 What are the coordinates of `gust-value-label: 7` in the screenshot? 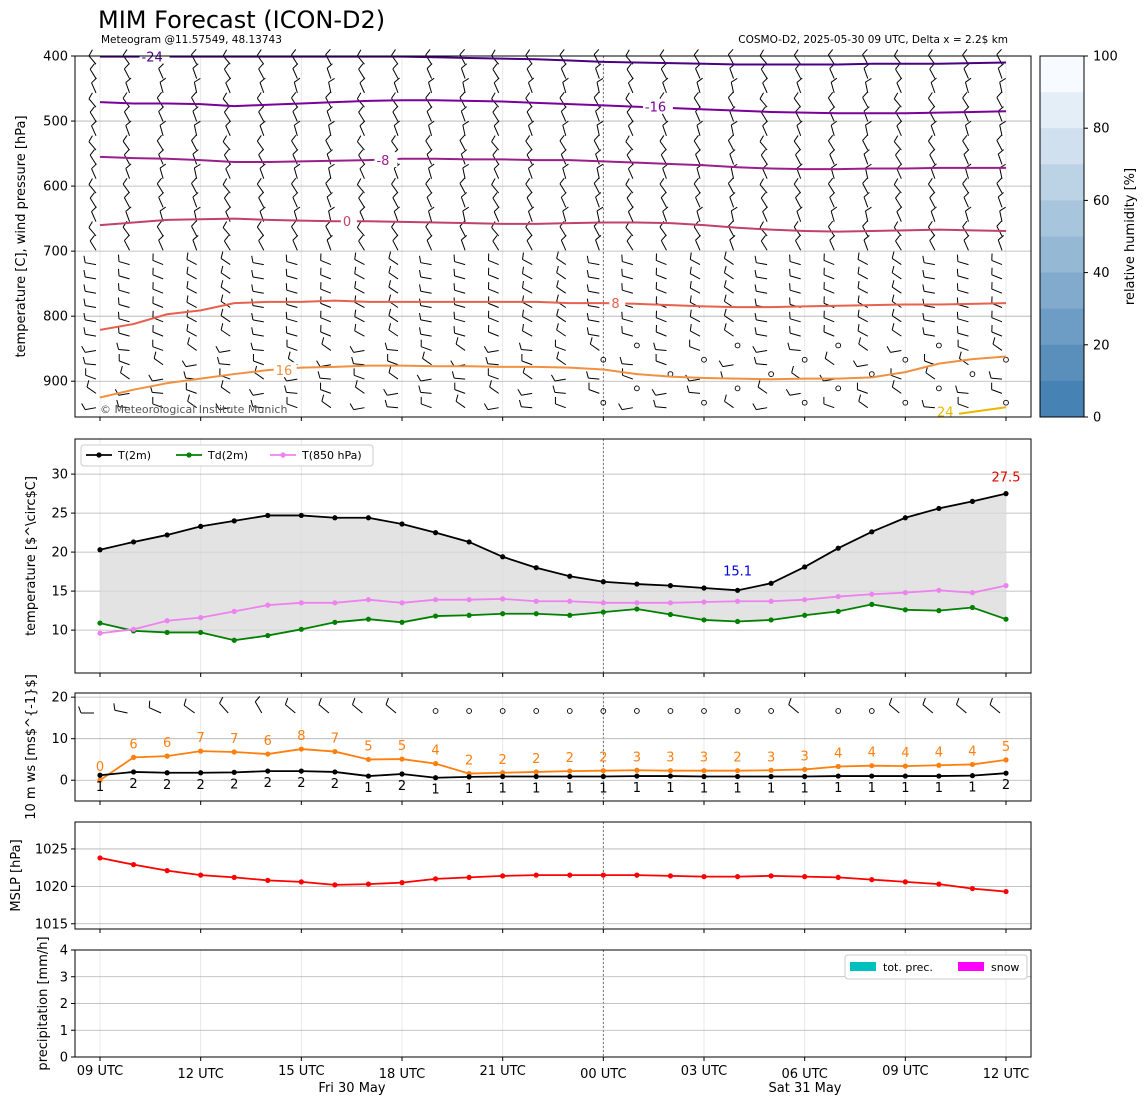 It's located at (335, 739).